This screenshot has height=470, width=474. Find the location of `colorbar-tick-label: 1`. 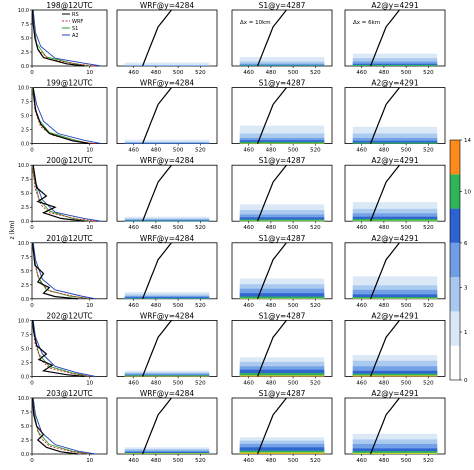

colorbar-tick-label: 1 is located at coordinates (466, 333).